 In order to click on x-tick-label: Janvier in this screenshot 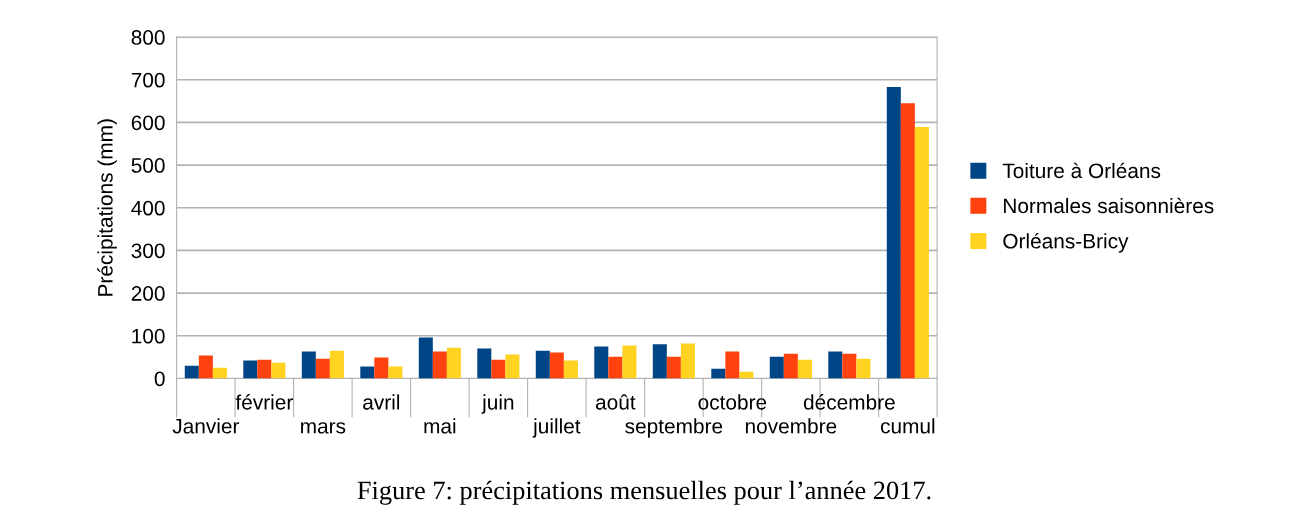, I will do `click(206, 426)`.